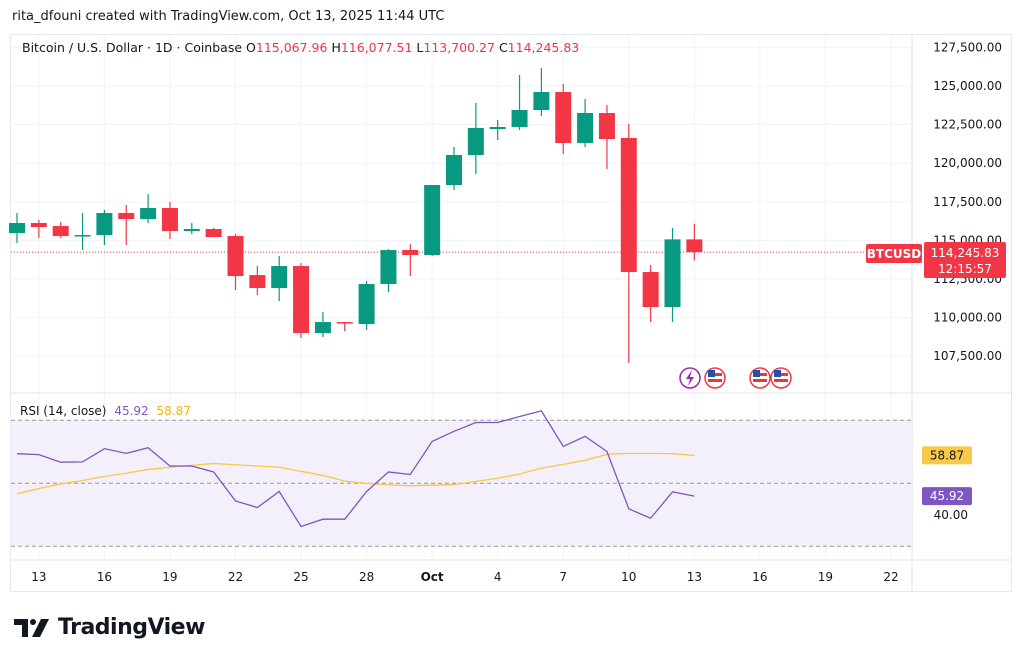 Image resolution: width=1024 pixels, height=661 pixels. What do you see at coordinates (132, 47) in the screenshot?
I see `symbol-label: Bitcoin / U.S. Dollar · 1D · Coinbase` at bounding box center [132, 47].